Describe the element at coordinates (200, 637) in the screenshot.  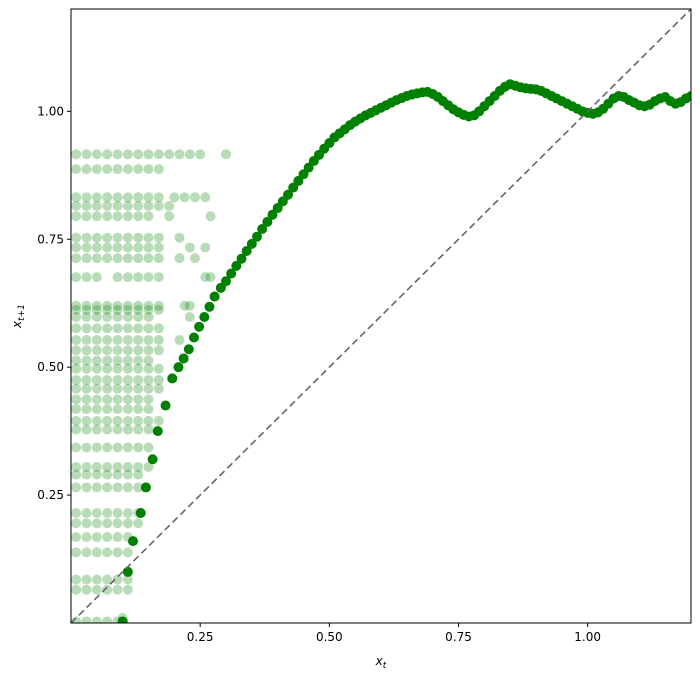
I see `x-tick-label: 0.25` at that location.